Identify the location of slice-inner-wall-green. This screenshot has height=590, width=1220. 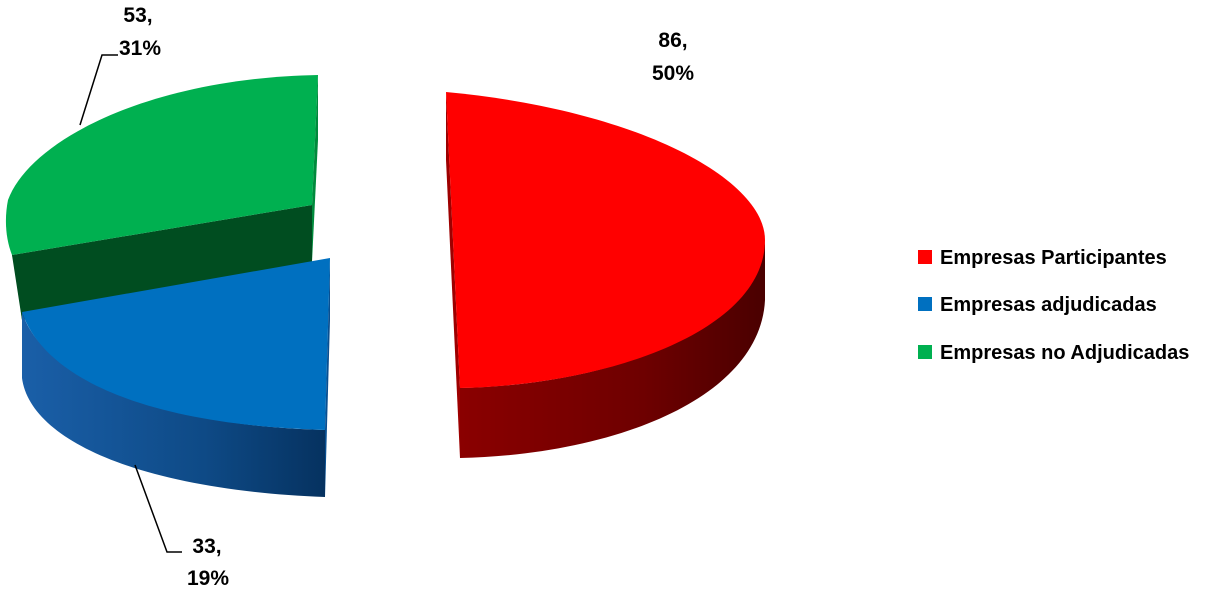
(162, 262).